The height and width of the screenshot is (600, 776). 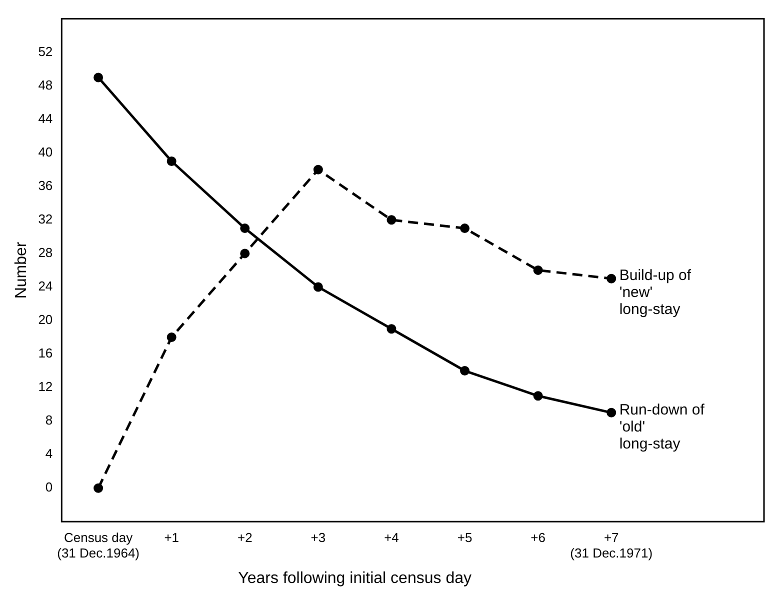 What do you see at coordinates (45, 286) in the screenshot?
I see `y-tick-label: 24` at bounding box center [45, 286].